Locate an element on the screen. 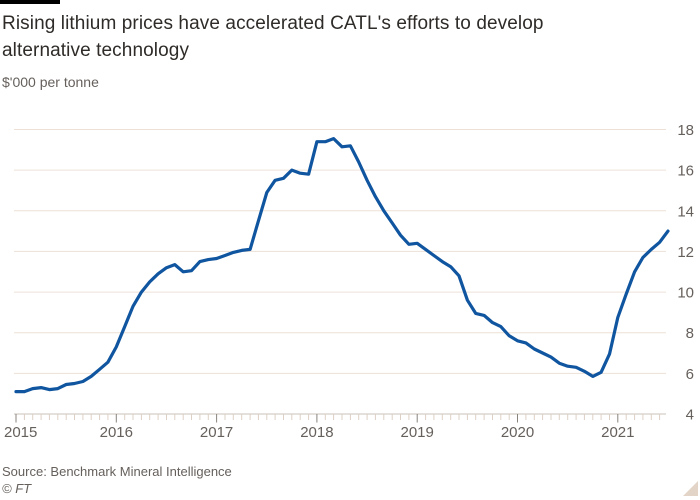  ft-top-bar is located at coordinates (30, 2).